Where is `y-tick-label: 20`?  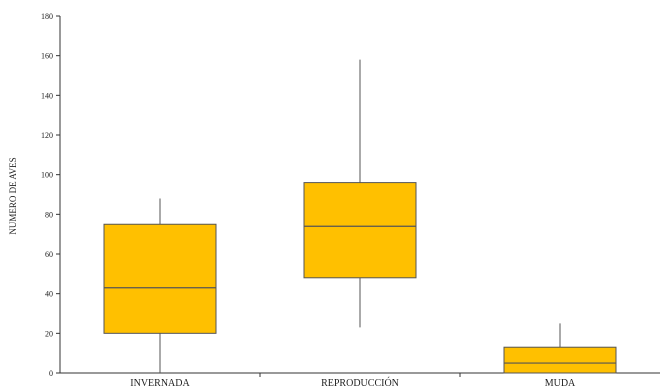
y-tick-label: 20 is located at coordinates (49, 333).